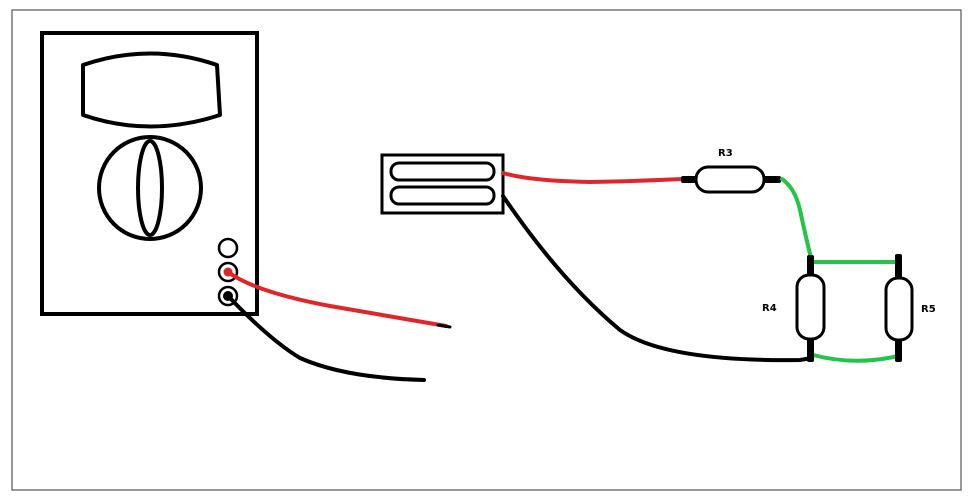 This screenshot has width=969, height=502. What do you see at coordinates (442, 171) in the screenshot?
I see `battery-cell-top` at bounding box center [442, 171].